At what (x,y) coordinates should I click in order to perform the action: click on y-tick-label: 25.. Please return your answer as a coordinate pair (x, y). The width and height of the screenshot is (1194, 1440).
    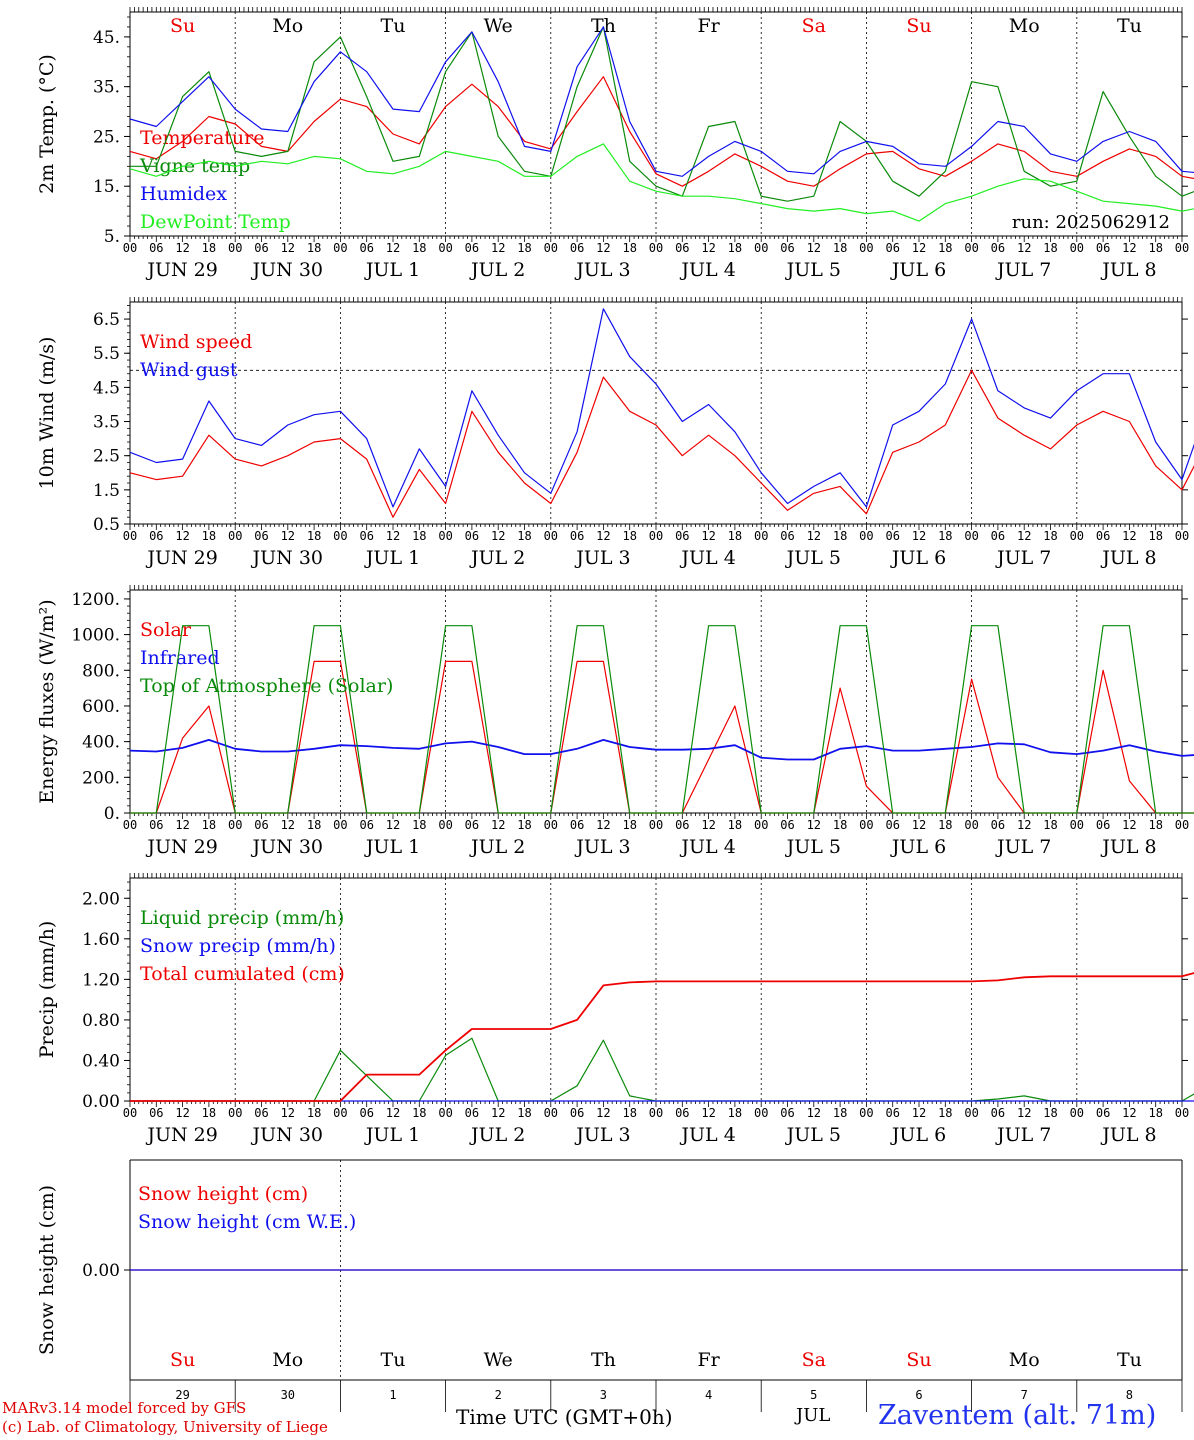
    Looking at the image, I should click on (106, 137).